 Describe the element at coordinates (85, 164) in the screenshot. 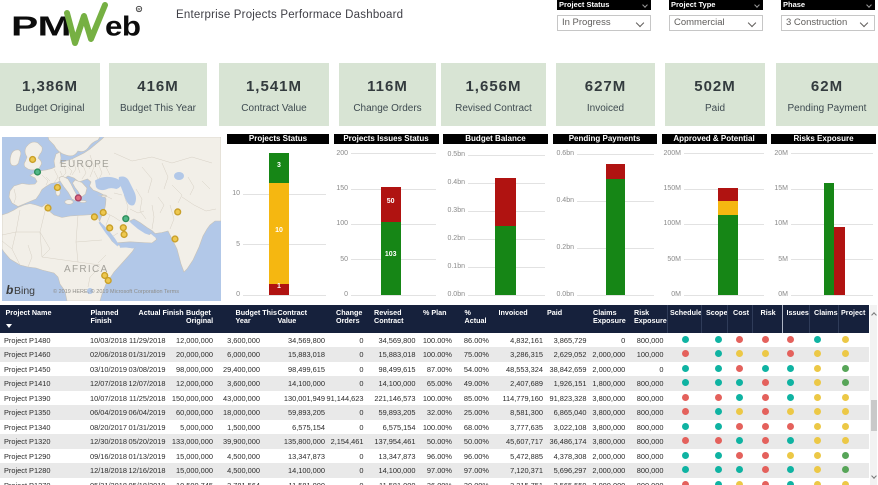

I see `svg-text: EUROPE` at that location.